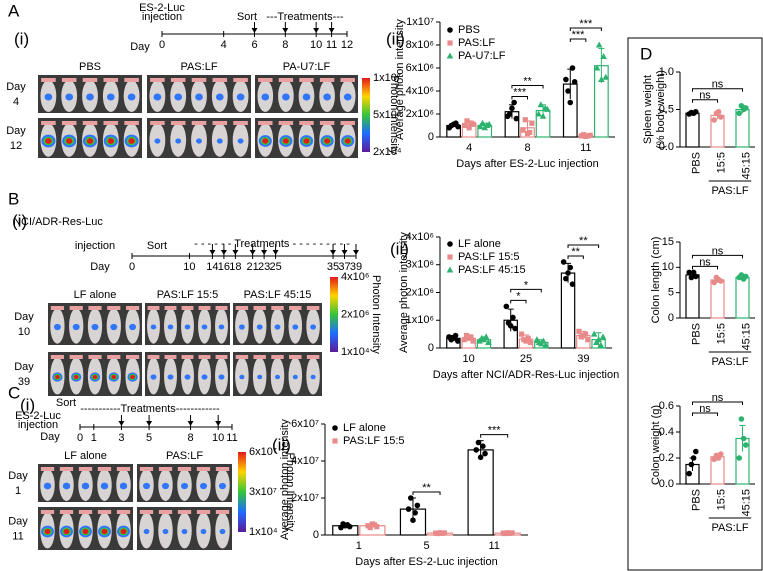  What do you see at coordinates (162, 17) in the screenshot?
I see `timeline-text: injection` at bounding box center [162, 17].